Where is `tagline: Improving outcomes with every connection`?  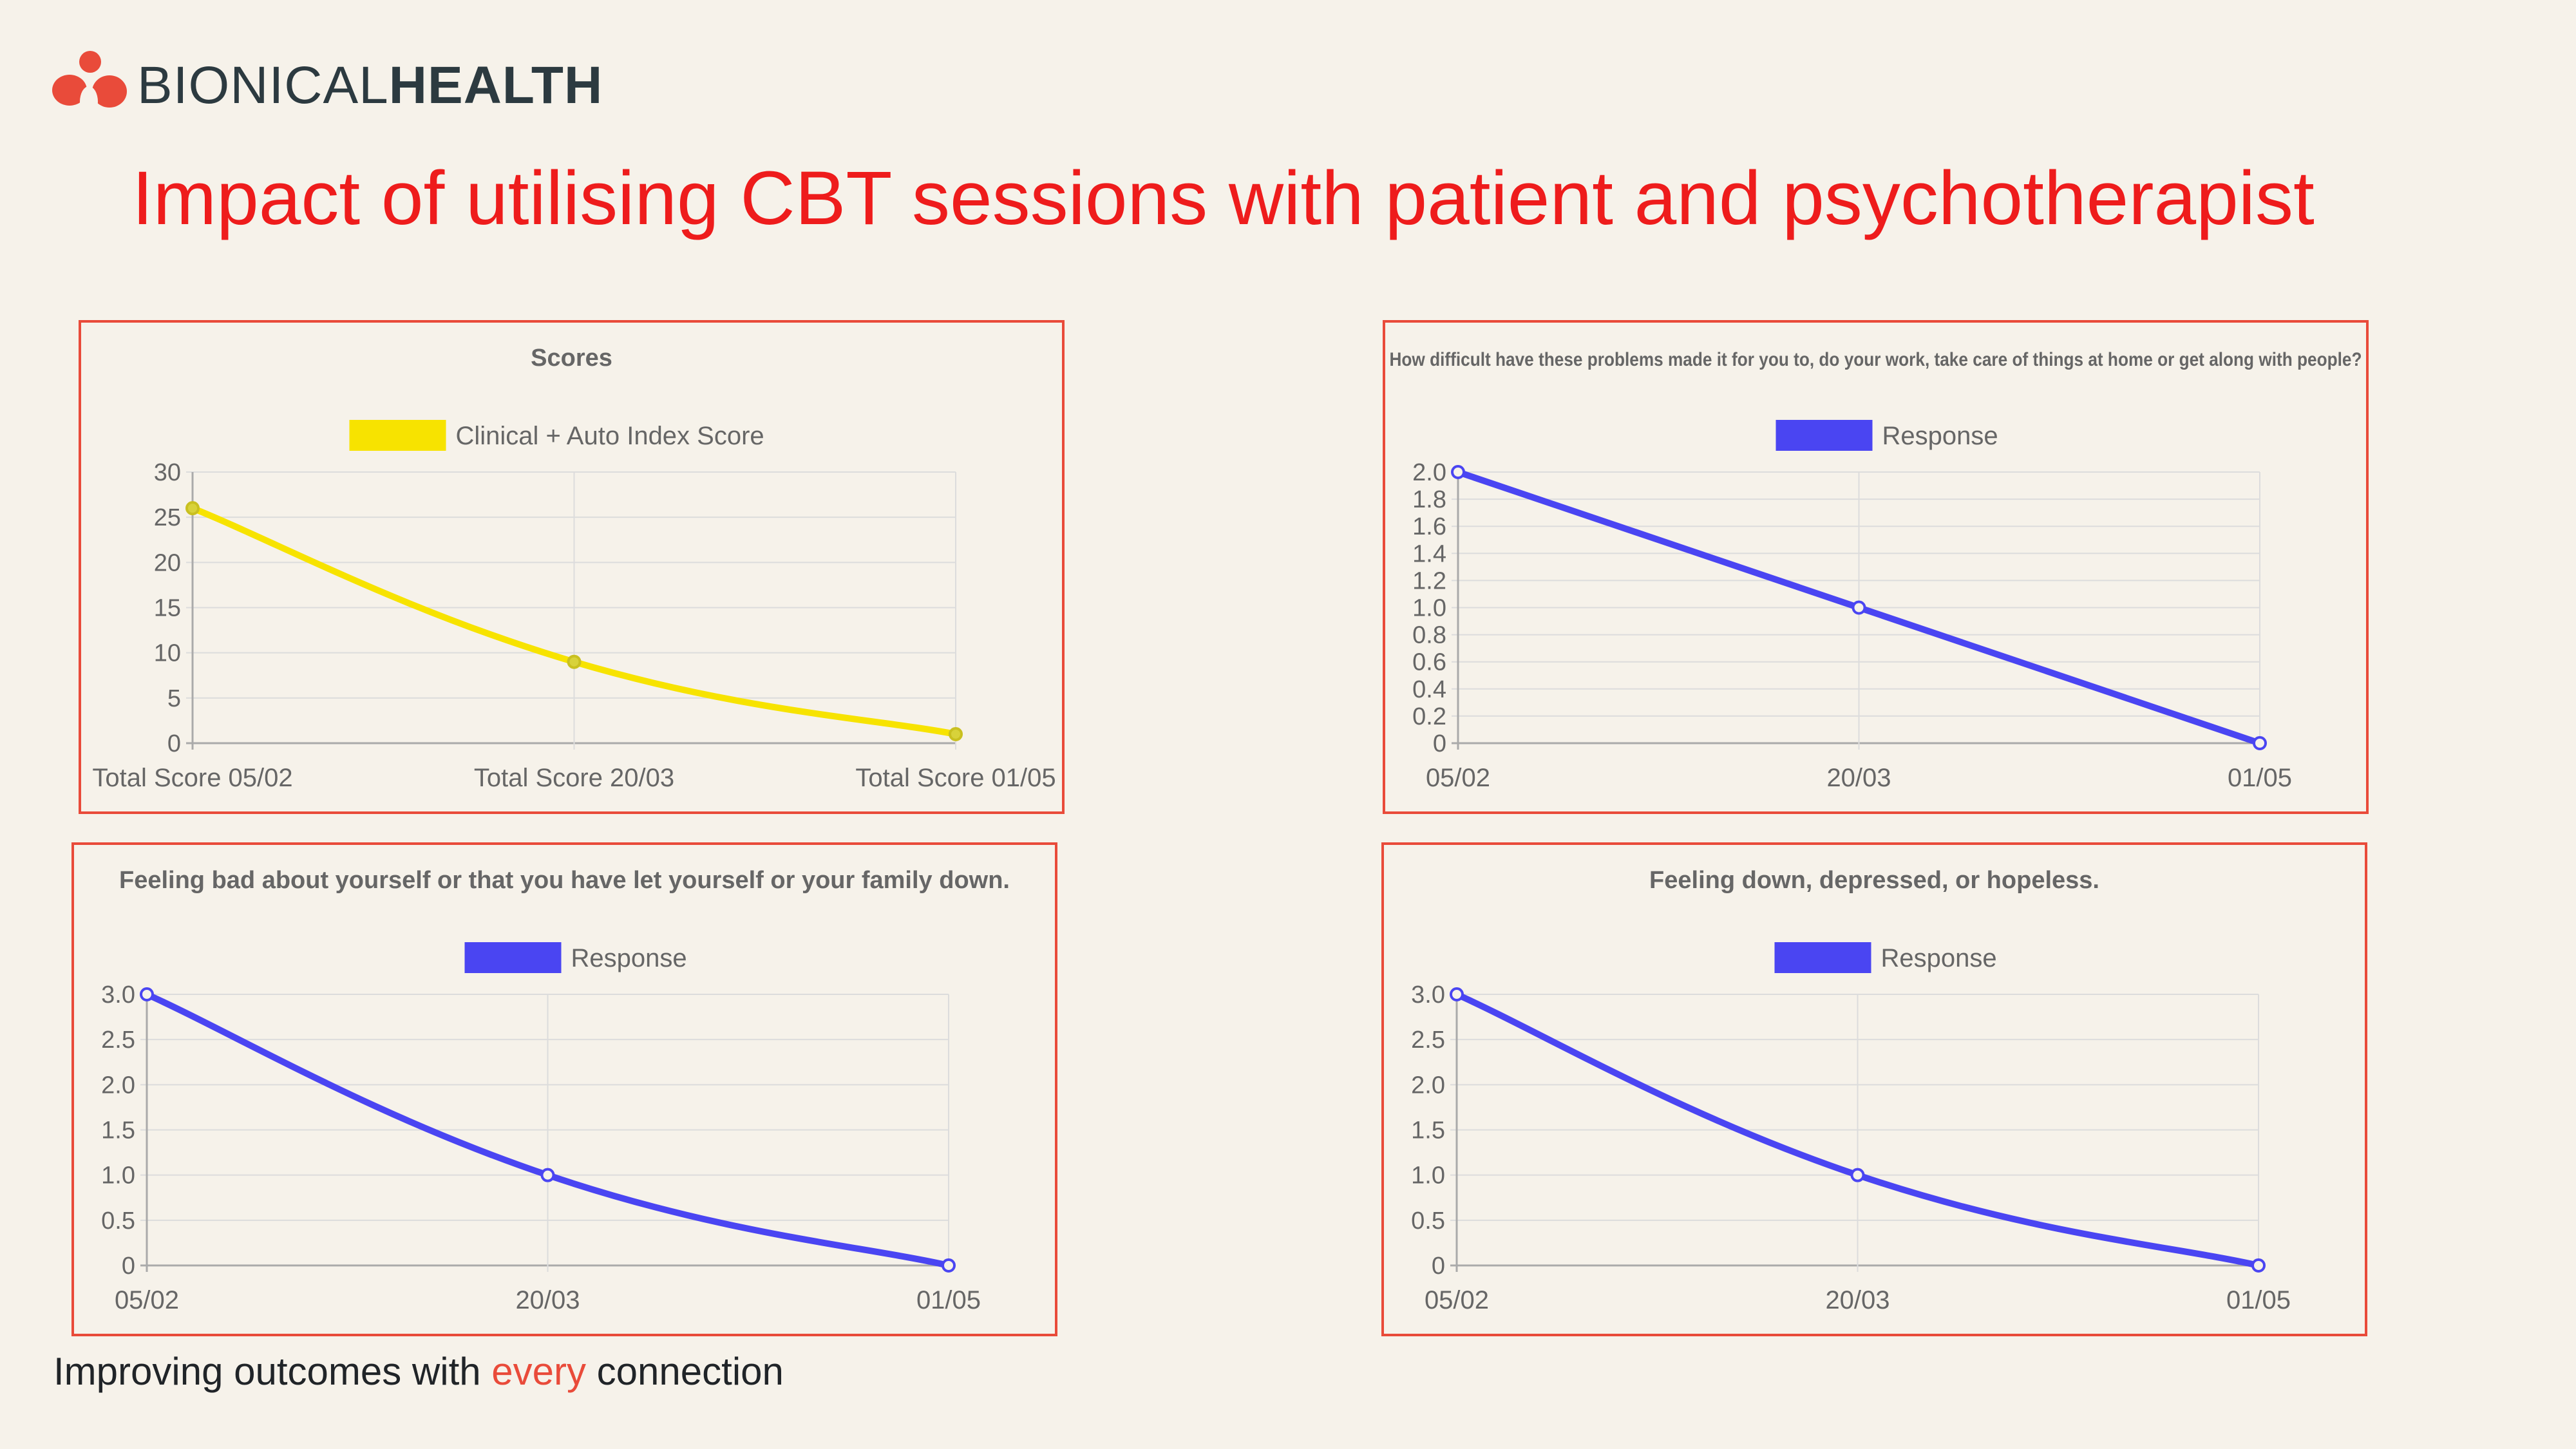
tagline: Improving outcomes with every connection is located at coordinates (418, 1372).